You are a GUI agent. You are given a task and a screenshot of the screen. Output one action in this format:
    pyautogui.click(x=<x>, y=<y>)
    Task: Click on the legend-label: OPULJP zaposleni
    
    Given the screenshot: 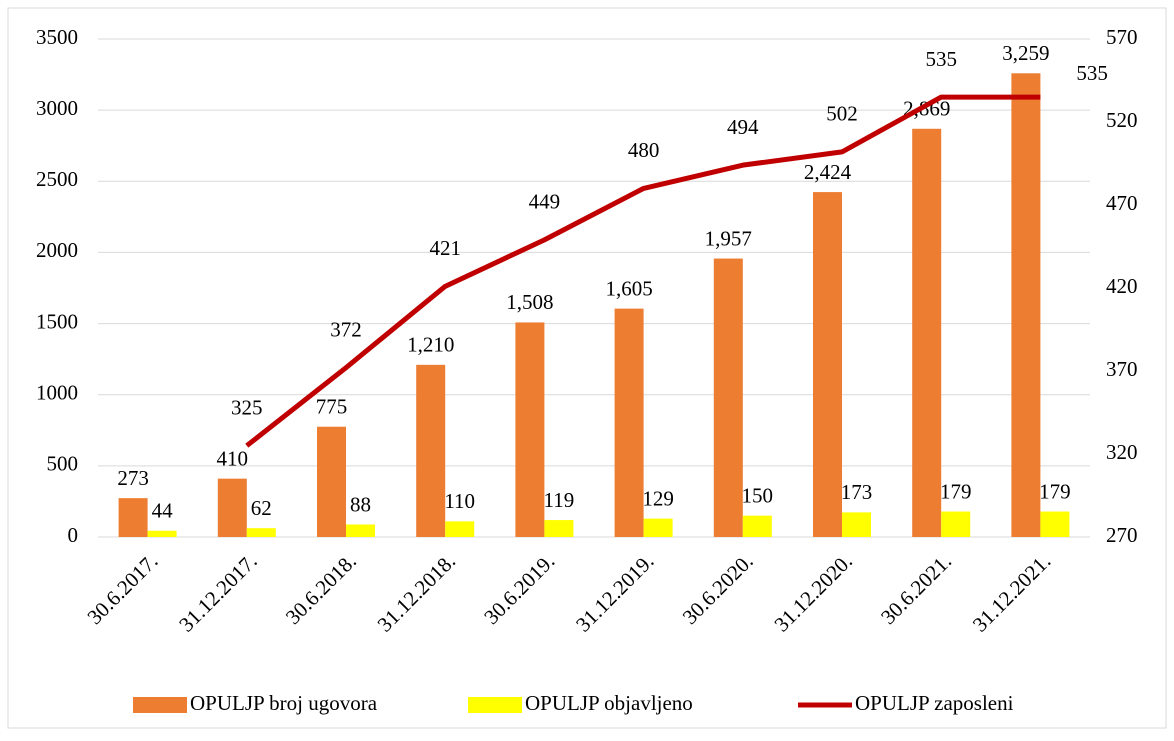 What is the action you would take?
    pyautogui.click(x=934, y=703)
    